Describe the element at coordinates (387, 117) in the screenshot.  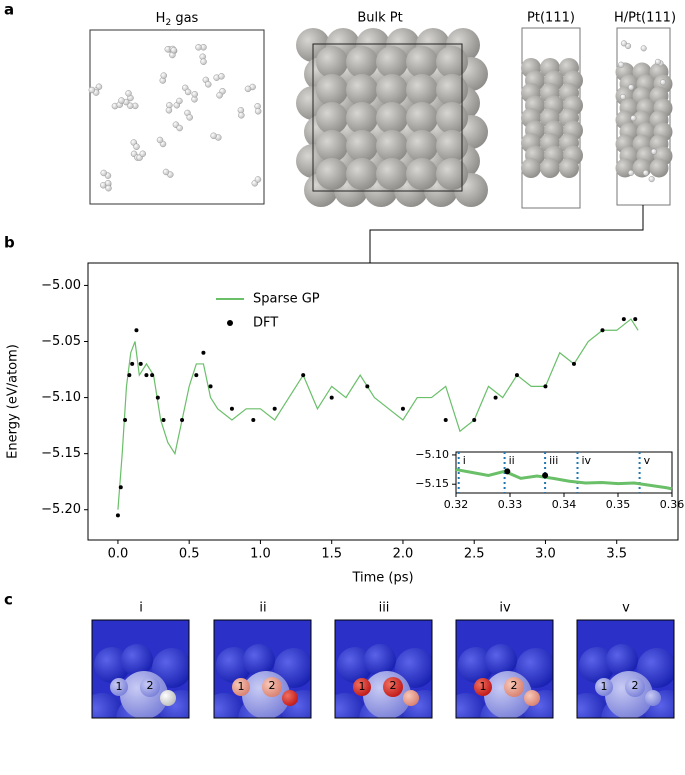
I see `cell-box` at that location.